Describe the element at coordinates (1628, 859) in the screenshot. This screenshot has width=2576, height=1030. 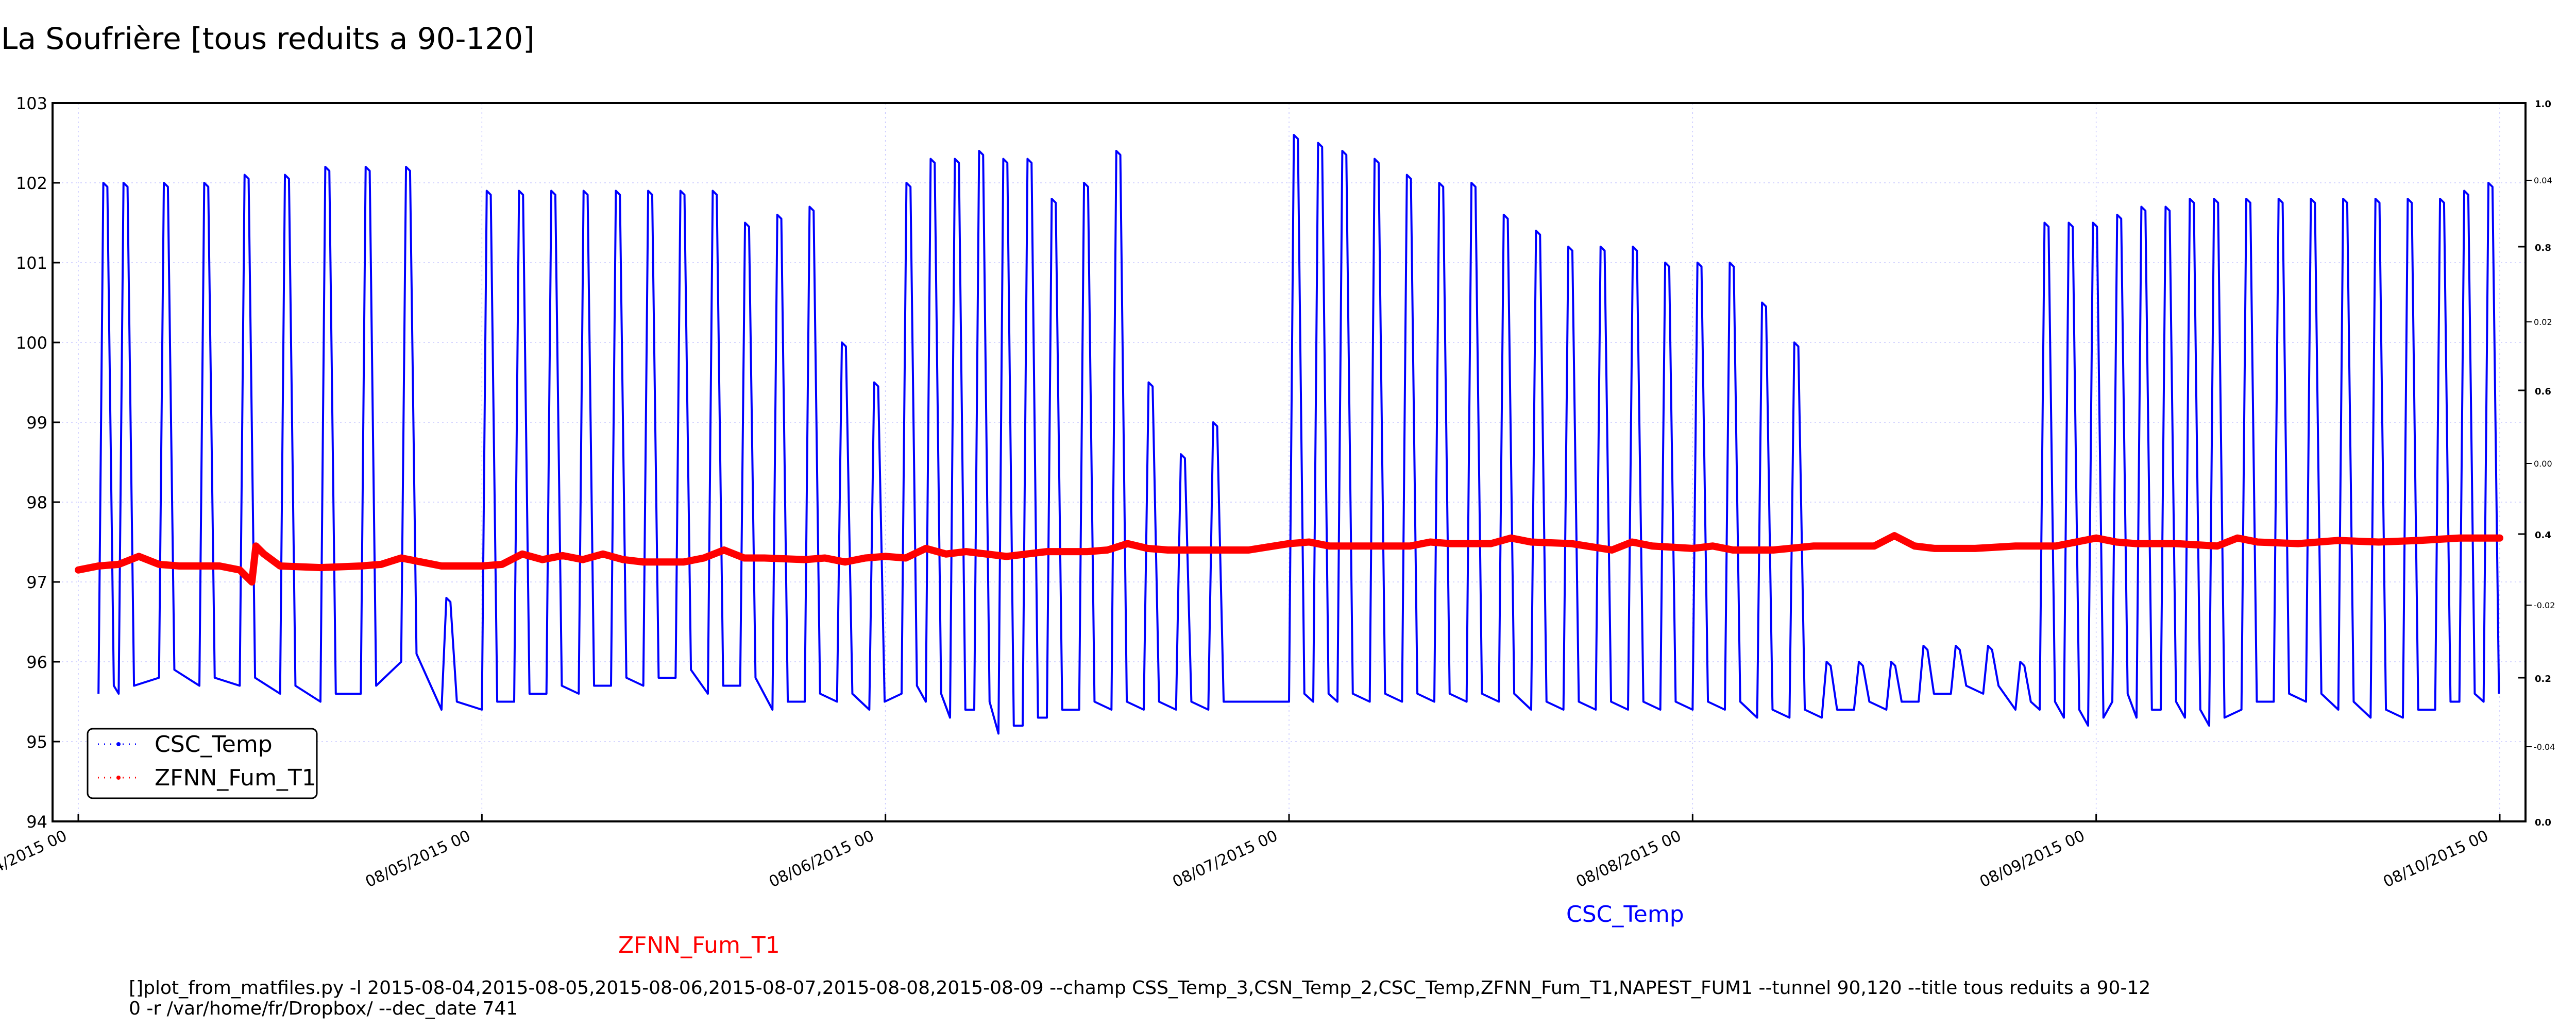
I see `x-tick-label: 08/08/2015 00` at that location.